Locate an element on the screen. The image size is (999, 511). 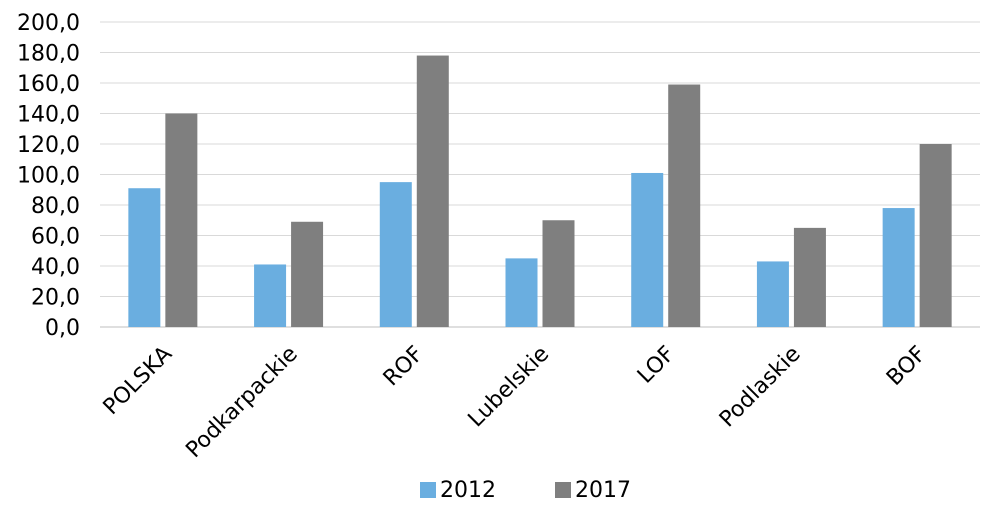
legend-swatch-2017 is located at coordinates (563, 490).